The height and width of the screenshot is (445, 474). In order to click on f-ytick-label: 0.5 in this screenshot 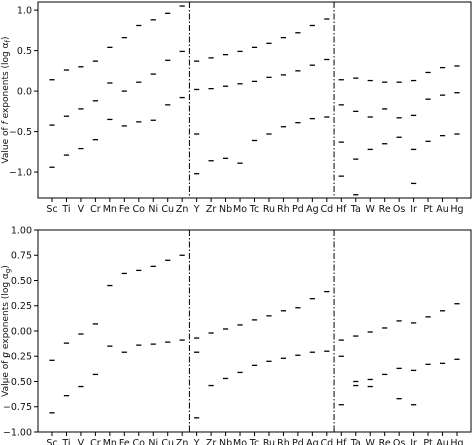, I will do `click(24, 51)`.